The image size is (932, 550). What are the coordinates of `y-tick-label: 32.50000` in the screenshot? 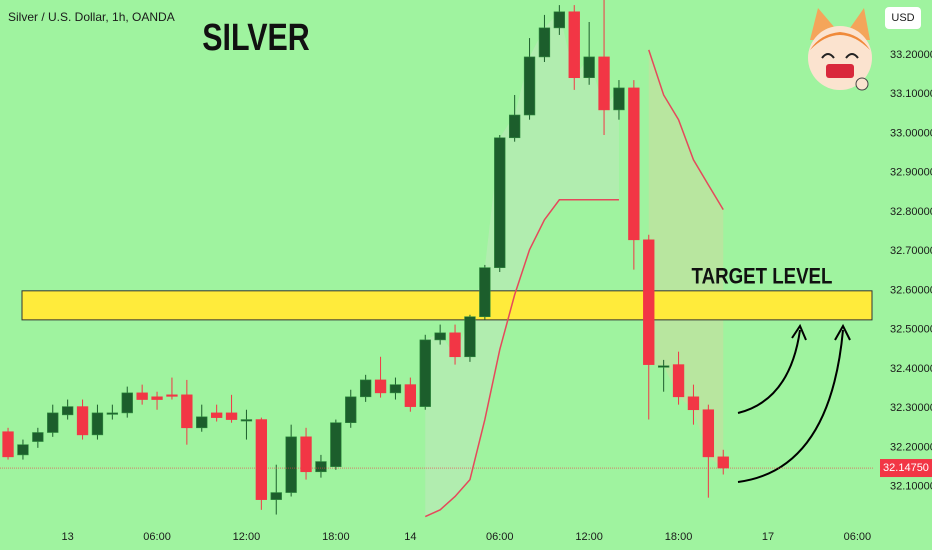 It's located at (911, 330).